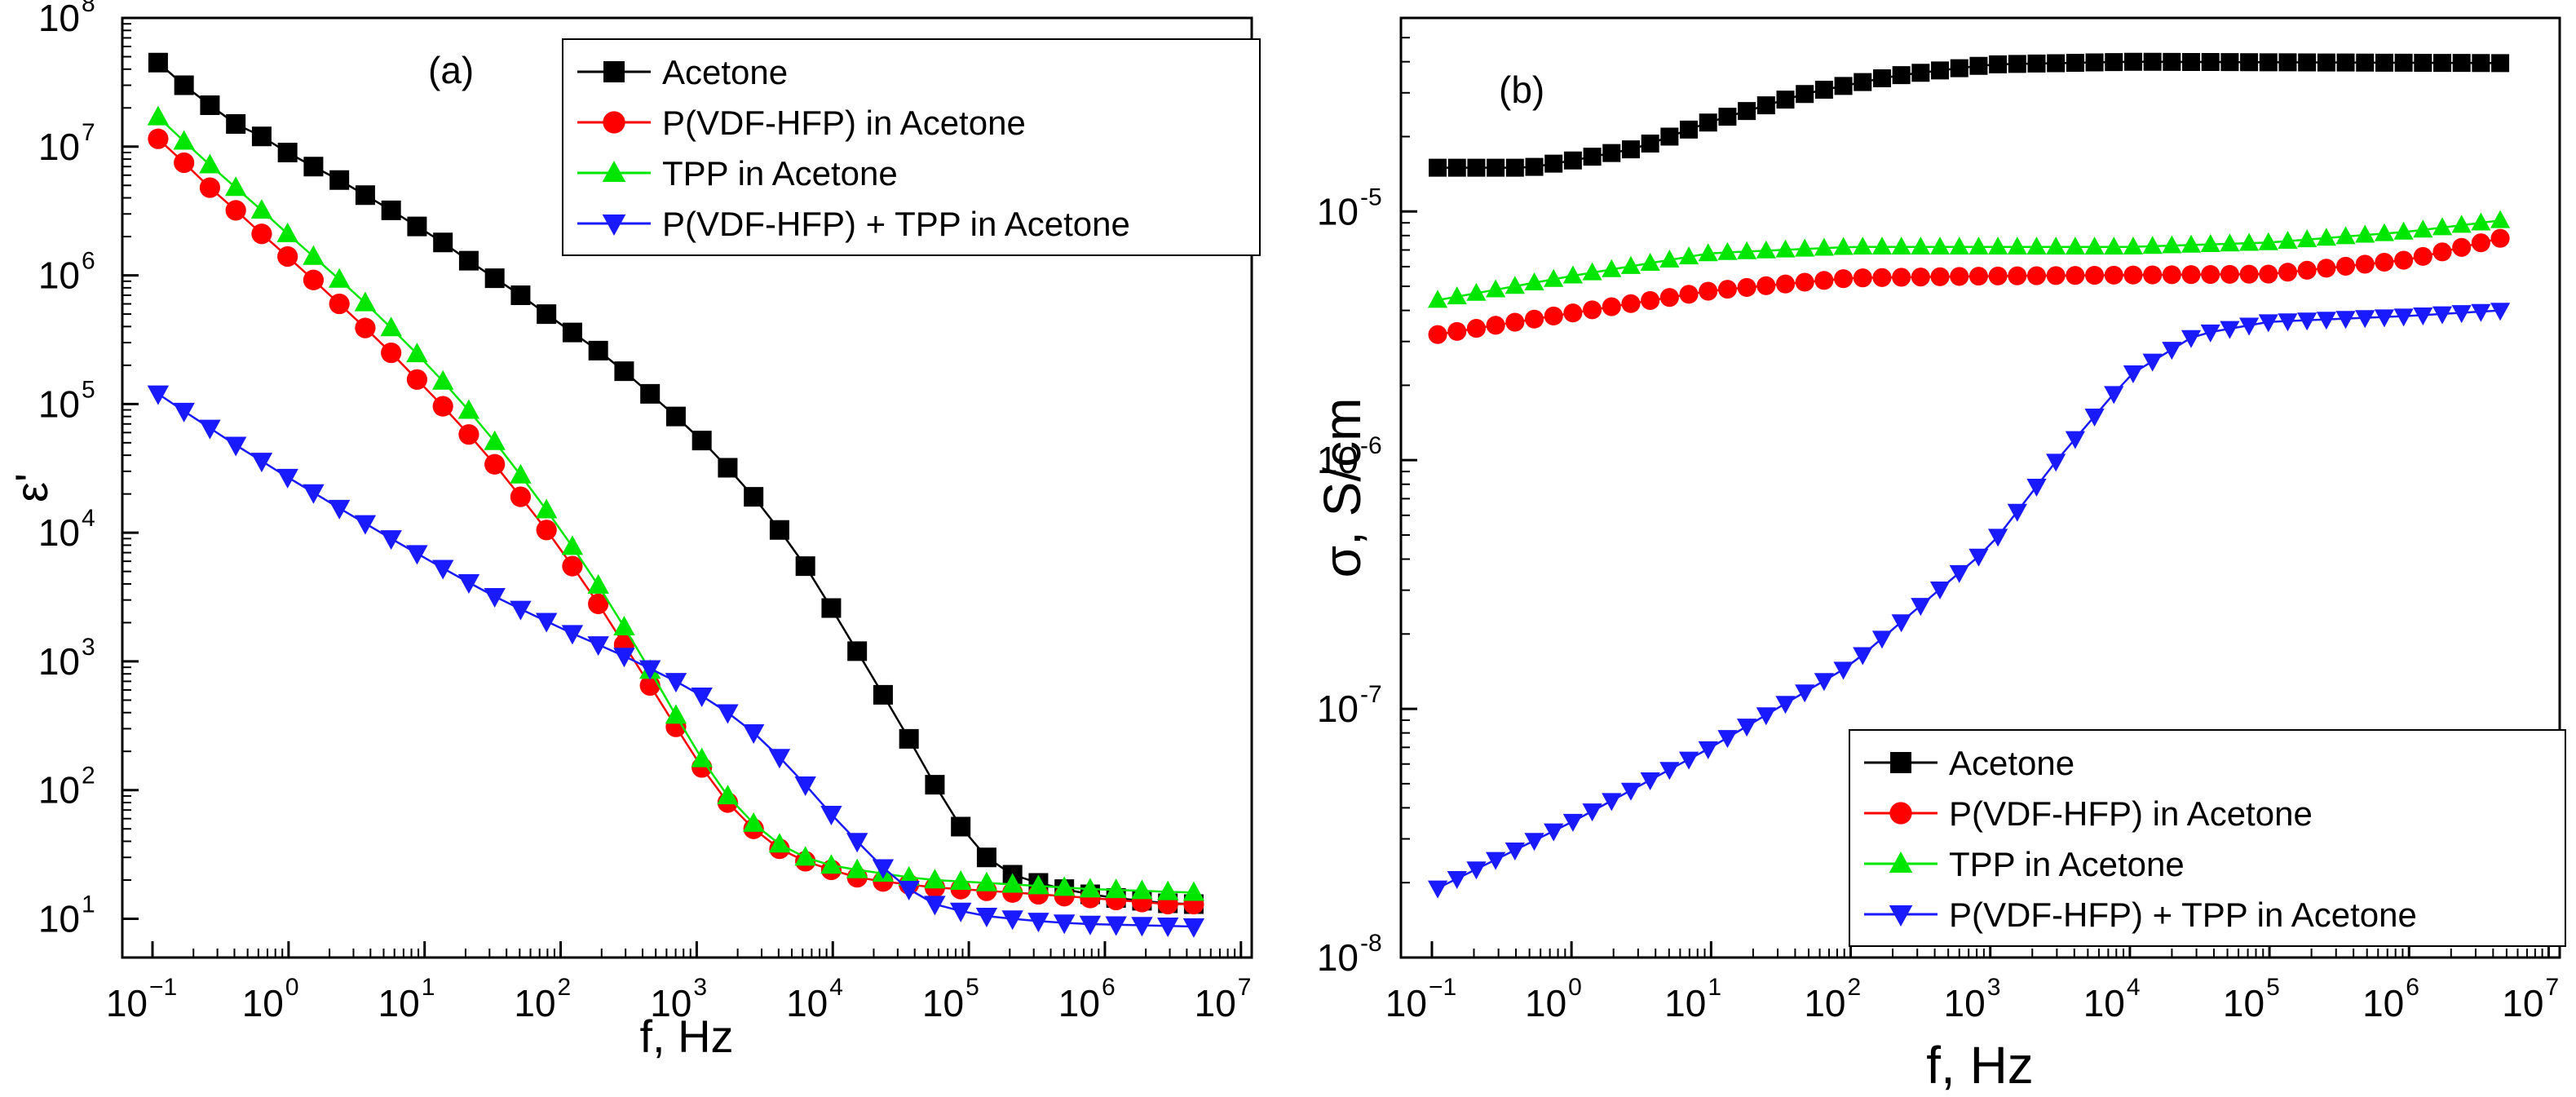 The width and height of the screenshot is (2576, 1097). Describe the element at coordinates (565, 987) in the screenshot. I see `x-tick-label-exponent: 2` at that location.